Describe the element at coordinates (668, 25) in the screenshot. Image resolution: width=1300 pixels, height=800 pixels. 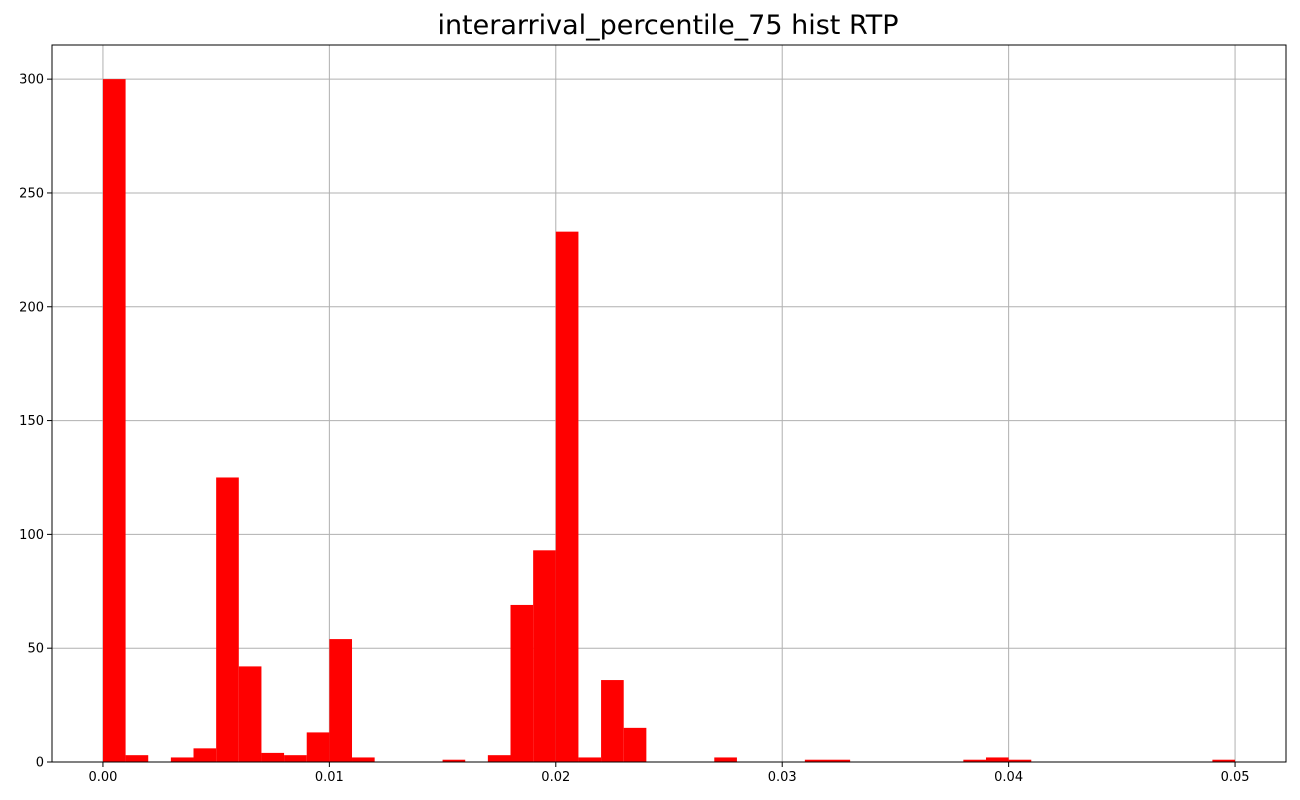
I see `chart-title: interarrival_percentile_75 hist RTP` at that location.